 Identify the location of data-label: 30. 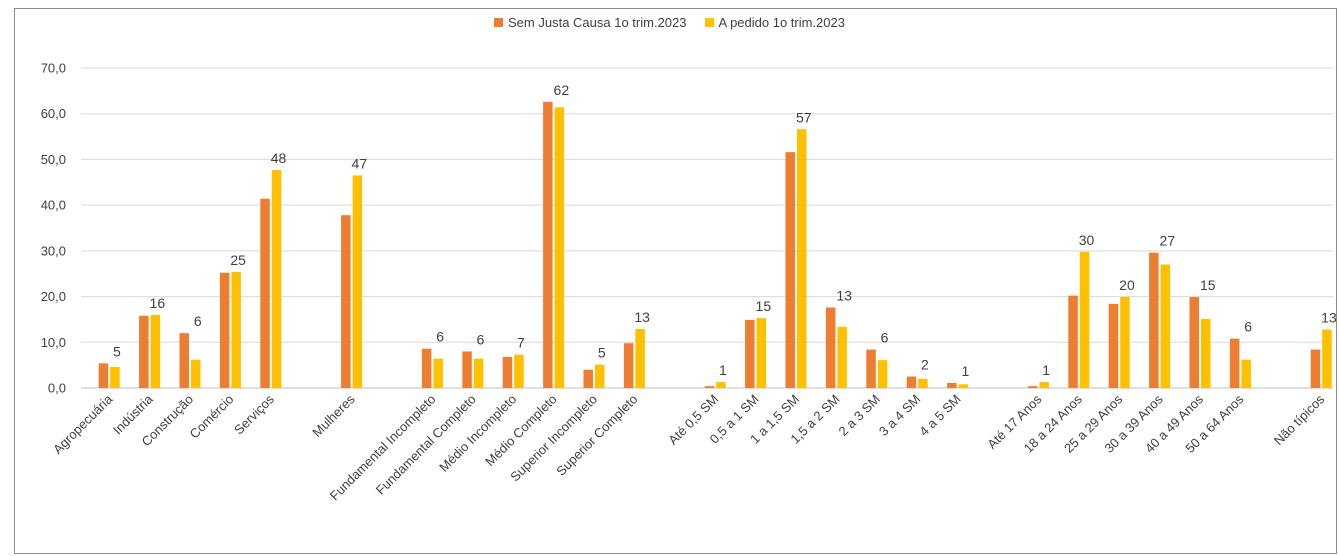
(1087, 240).